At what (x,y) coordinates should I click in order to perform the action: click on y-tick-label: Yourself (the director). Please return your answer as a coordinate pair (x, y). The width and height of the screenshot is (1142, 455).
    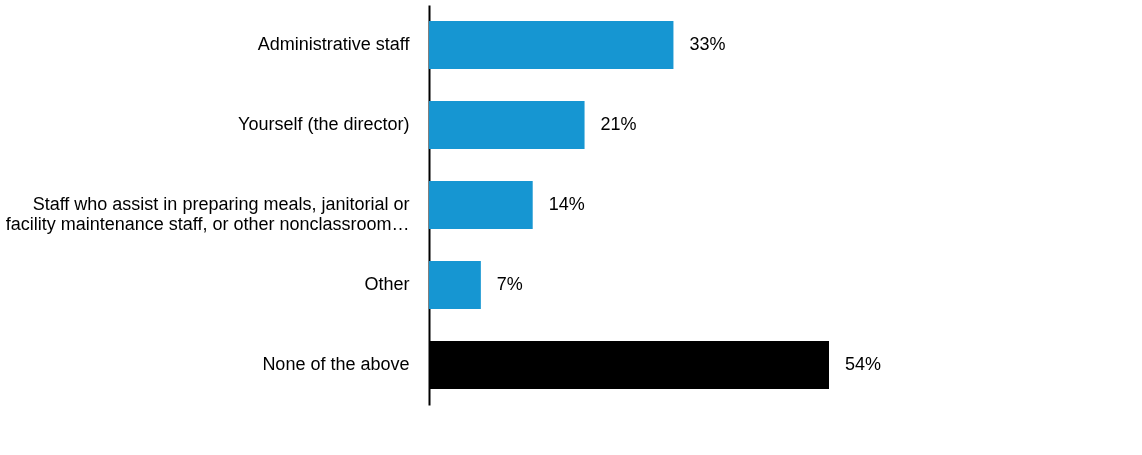
    Looking at the image, I should click on (324, 124).